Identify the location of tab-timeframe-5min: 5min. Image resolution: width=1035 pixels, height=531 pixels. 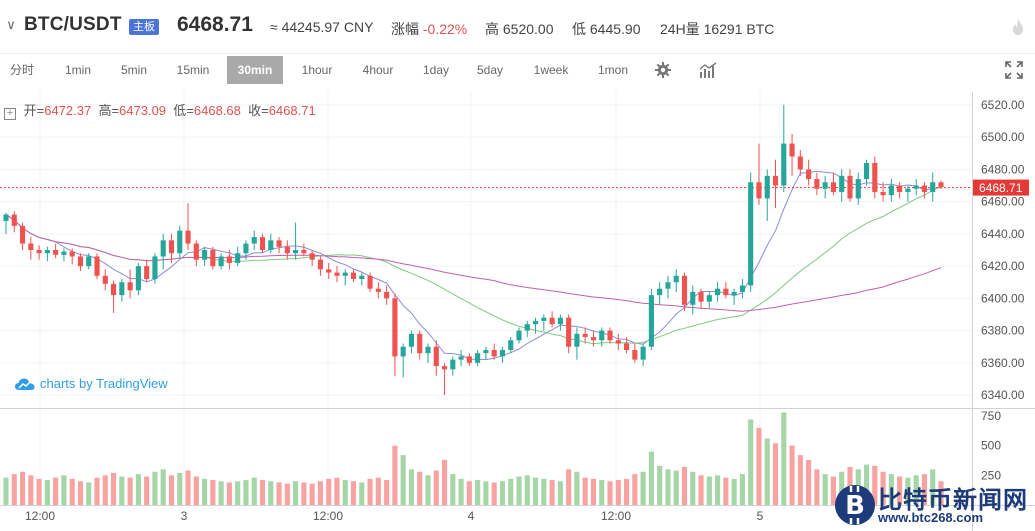
(133, 70).